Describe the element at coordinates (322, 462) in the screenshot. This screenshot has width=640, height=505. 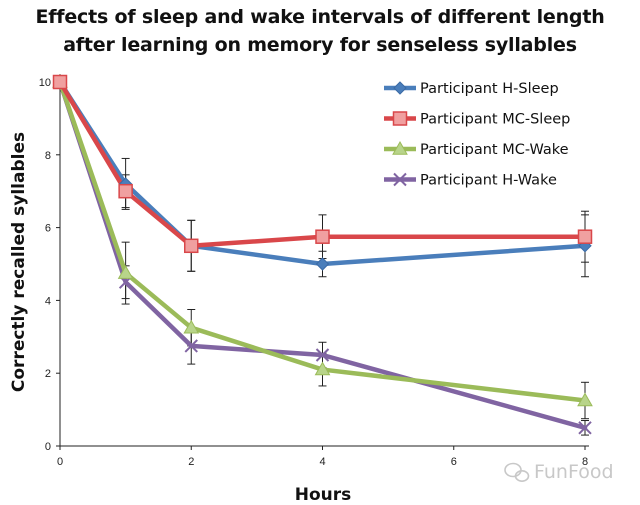
I see `x-tick-label: 4` at that location.